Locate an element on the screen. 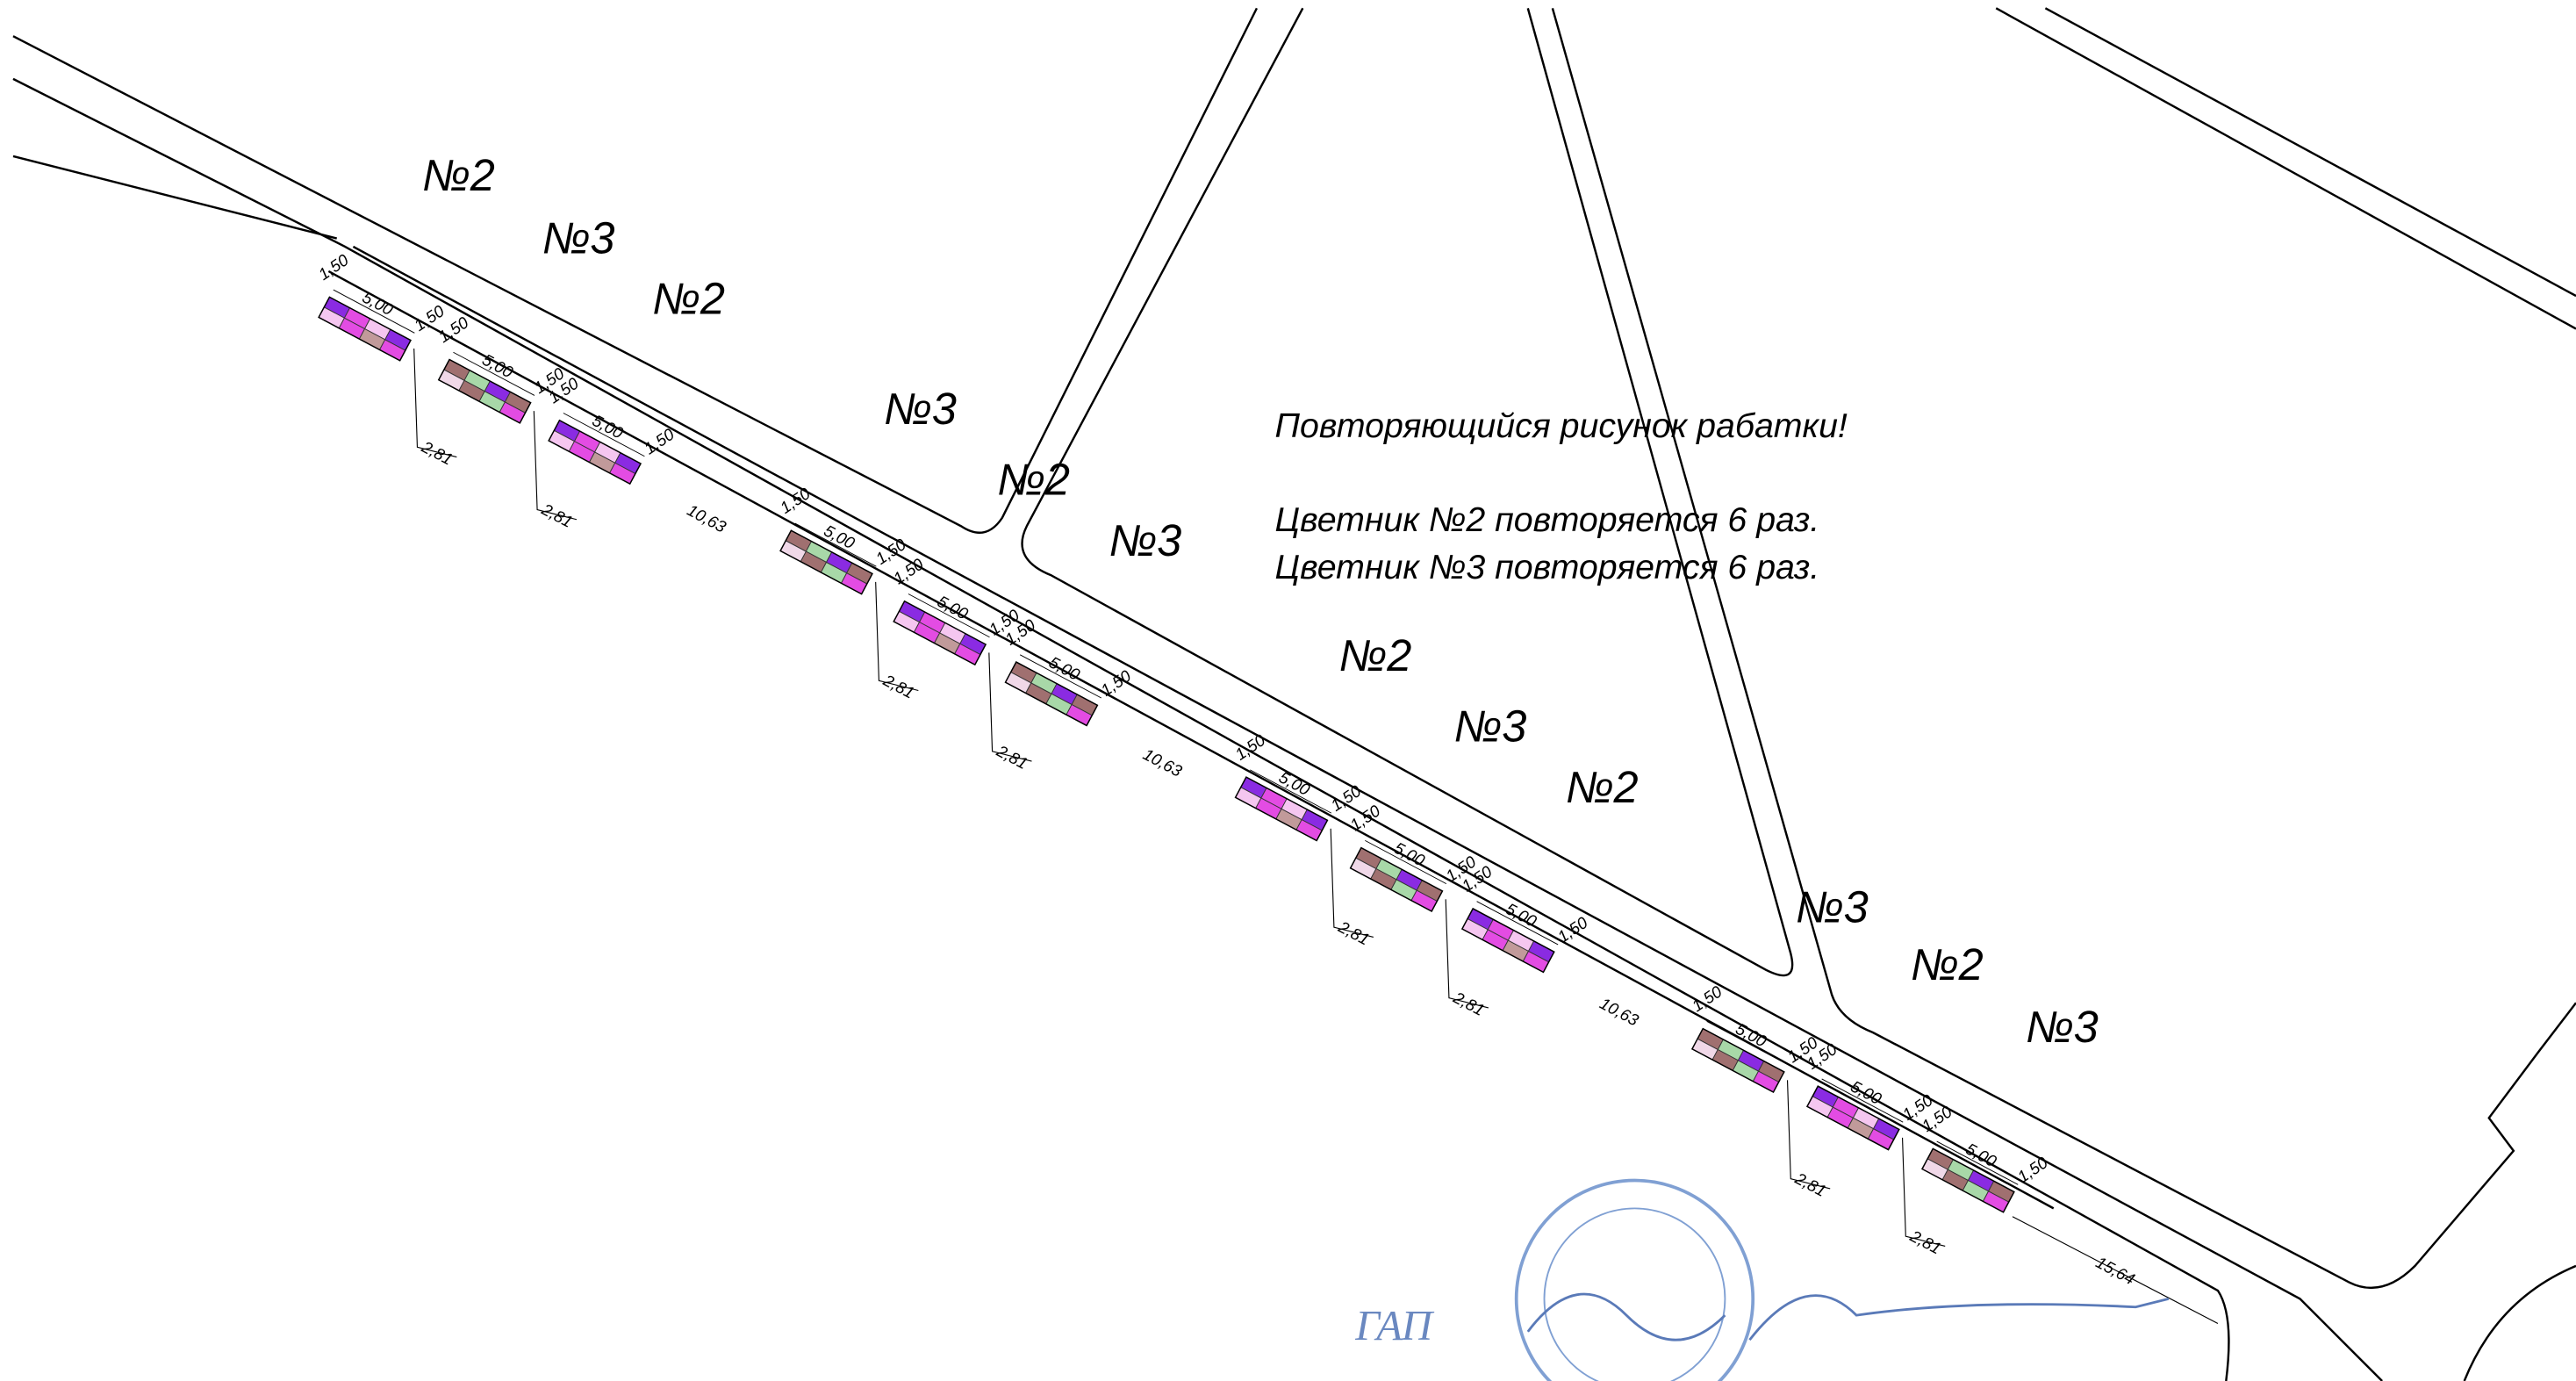  note-line: Цветник №3 повторяется 6 раз. is located at coordinates (1547, 567).